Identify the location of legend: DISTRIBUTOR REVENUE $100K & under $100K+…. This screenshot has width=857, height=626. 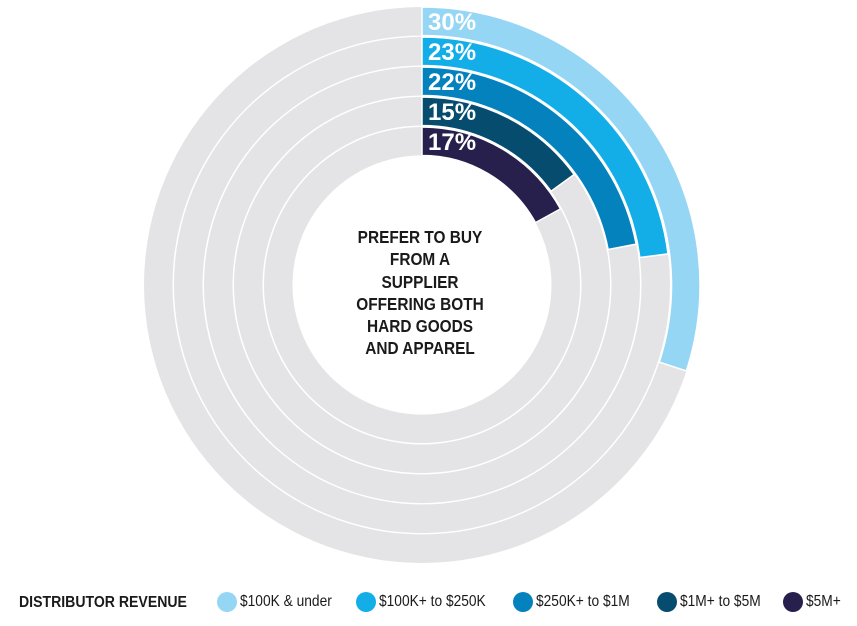
(428, 604).